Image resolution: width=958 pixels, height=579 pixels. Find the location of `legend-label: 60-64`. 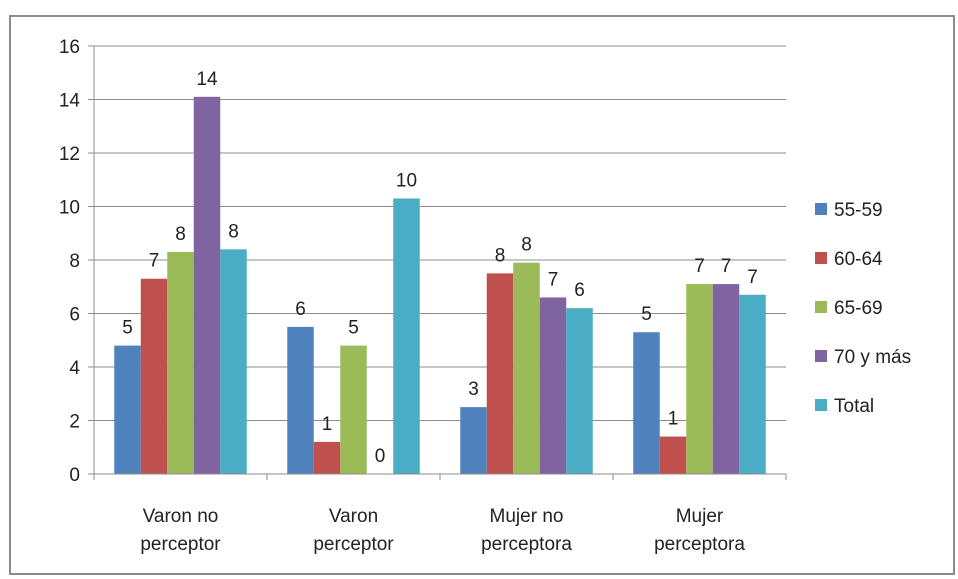

legend-label: 60-64 is located at coordinates (858, 259).